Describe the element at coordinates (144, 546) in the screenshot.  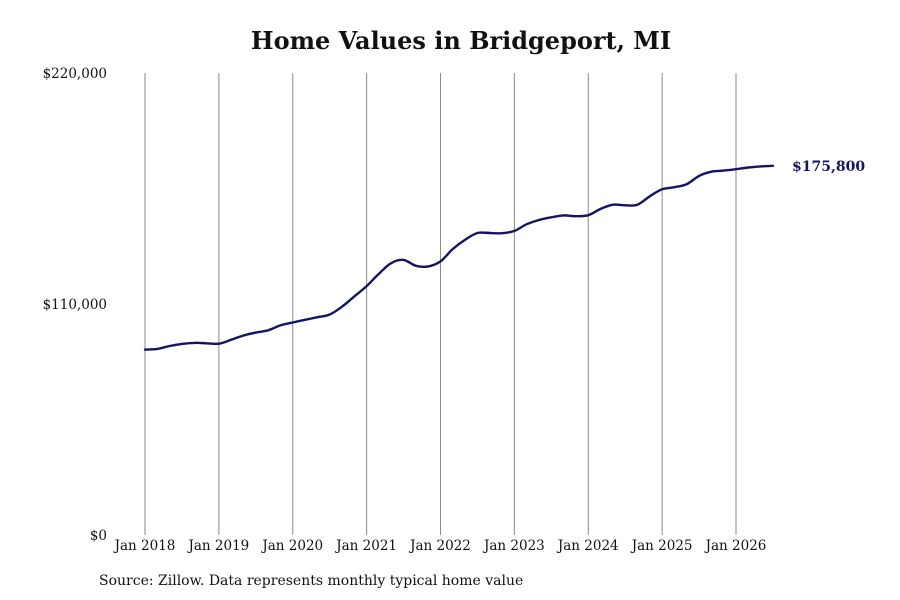
I see `x-tick-label: Jan 2018` at that location.